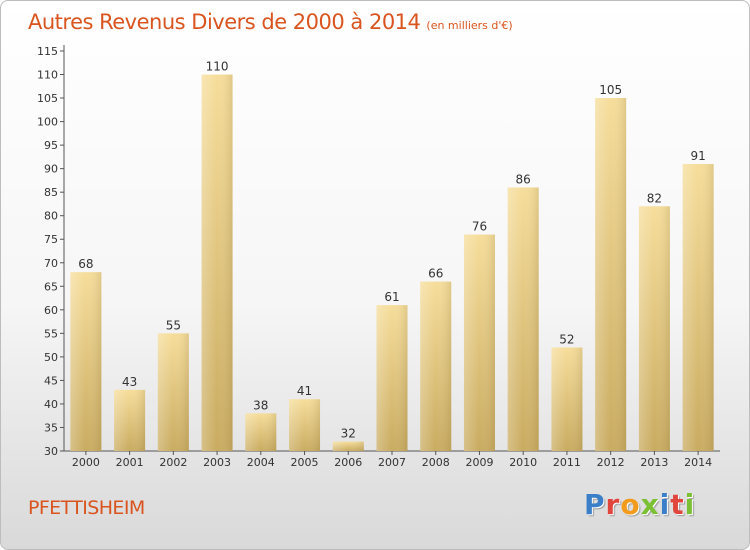  What do you see at coordinates (51, 427) in the screenshot?
I see `y-tick-label: 35` at bounding box center [51, 427].